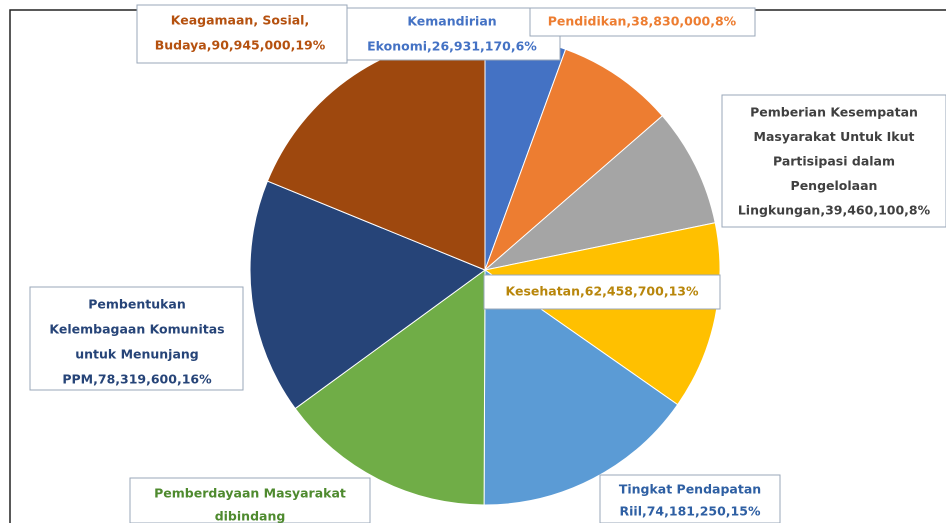 Image resolution: width=946 pixels, height=523 pixels. I want to click on slice-label: Pembentukan, so click(137, 304).